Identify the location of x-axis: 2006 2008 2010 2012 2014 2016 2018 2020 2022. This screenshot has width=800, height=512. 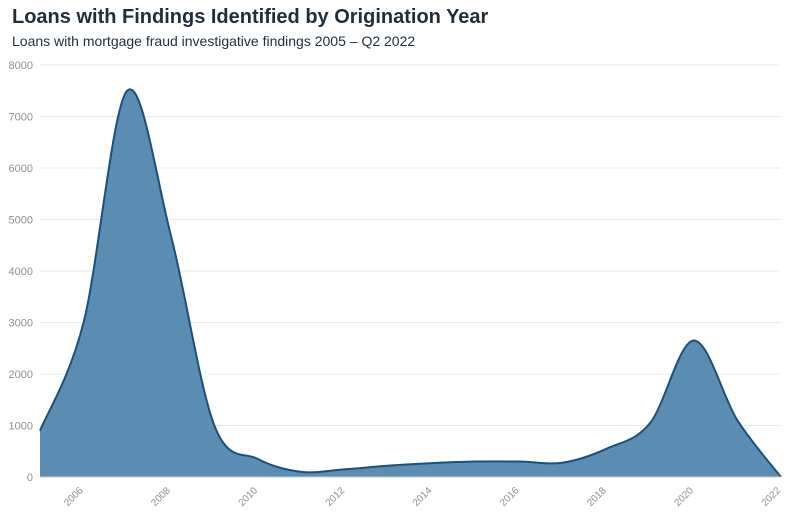
(422, 497).